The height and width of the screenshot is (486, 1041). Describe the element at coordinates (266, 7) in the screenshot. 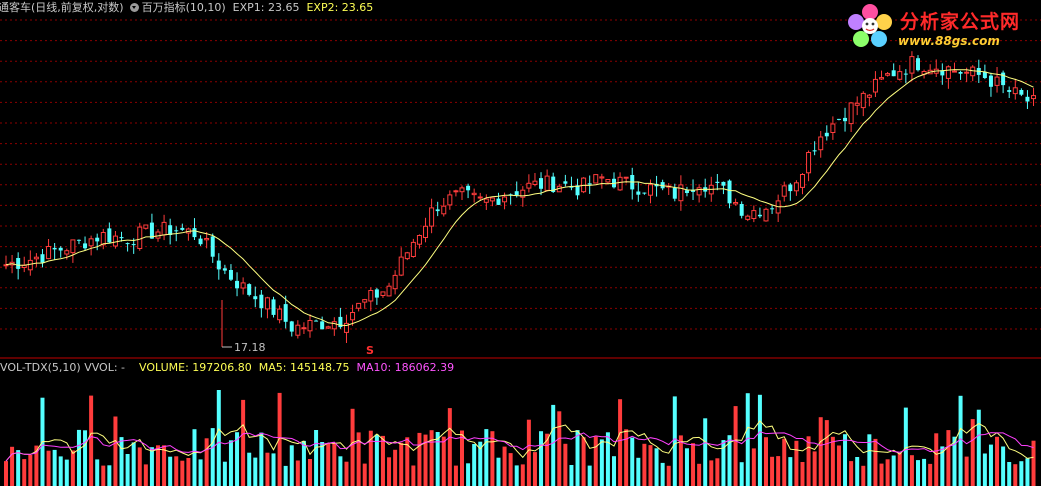

I see `exp1-value: EXP1: 23.65` at that location.